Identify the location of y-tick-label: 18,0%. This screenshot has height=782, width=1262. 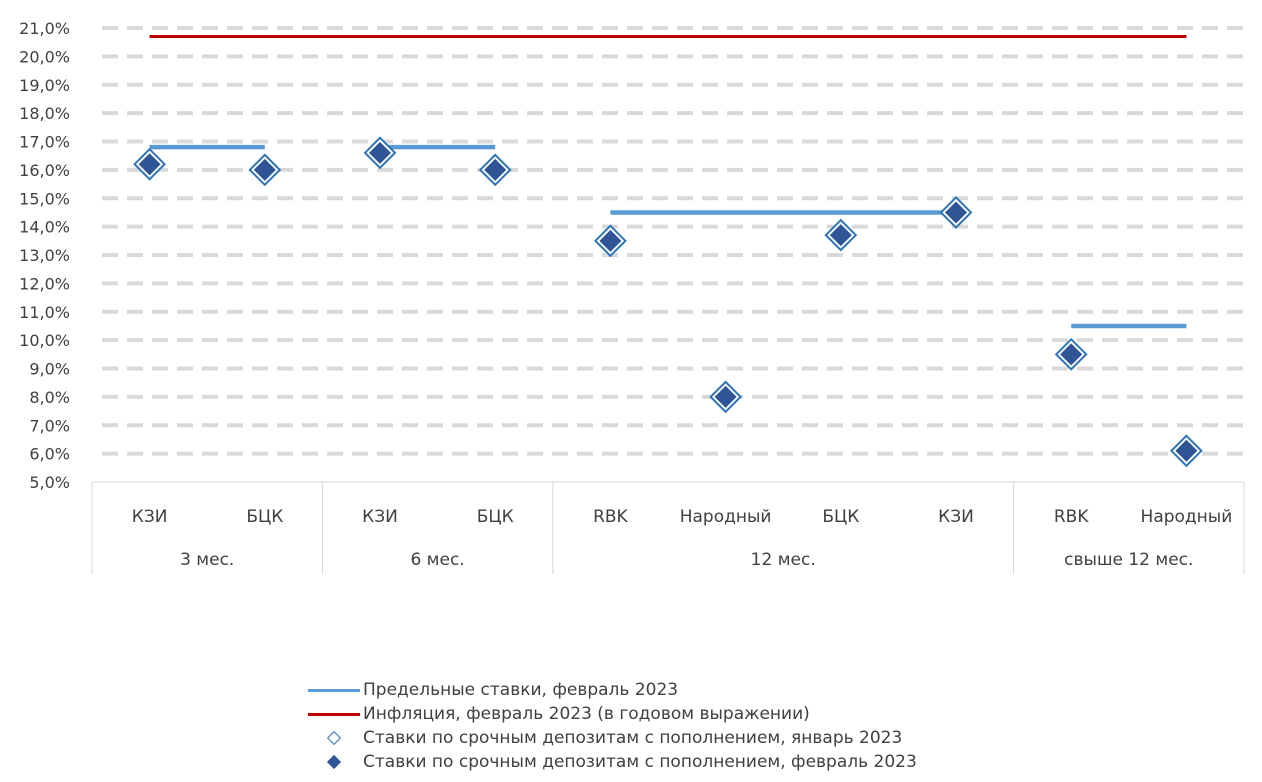
(44, 113).